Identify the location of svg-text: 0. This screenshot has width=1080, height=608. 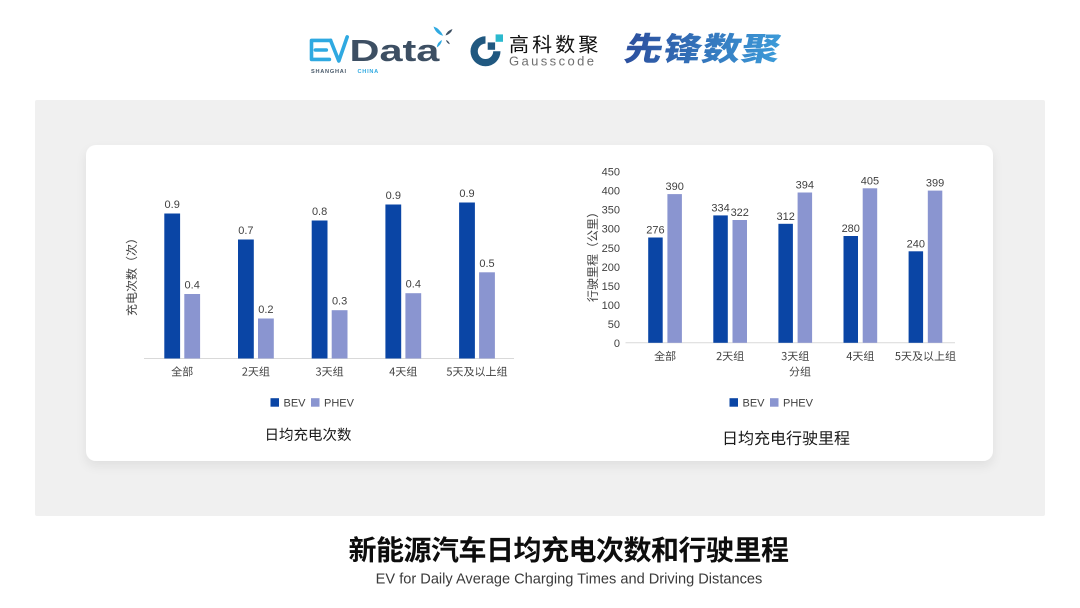
(617, 344).